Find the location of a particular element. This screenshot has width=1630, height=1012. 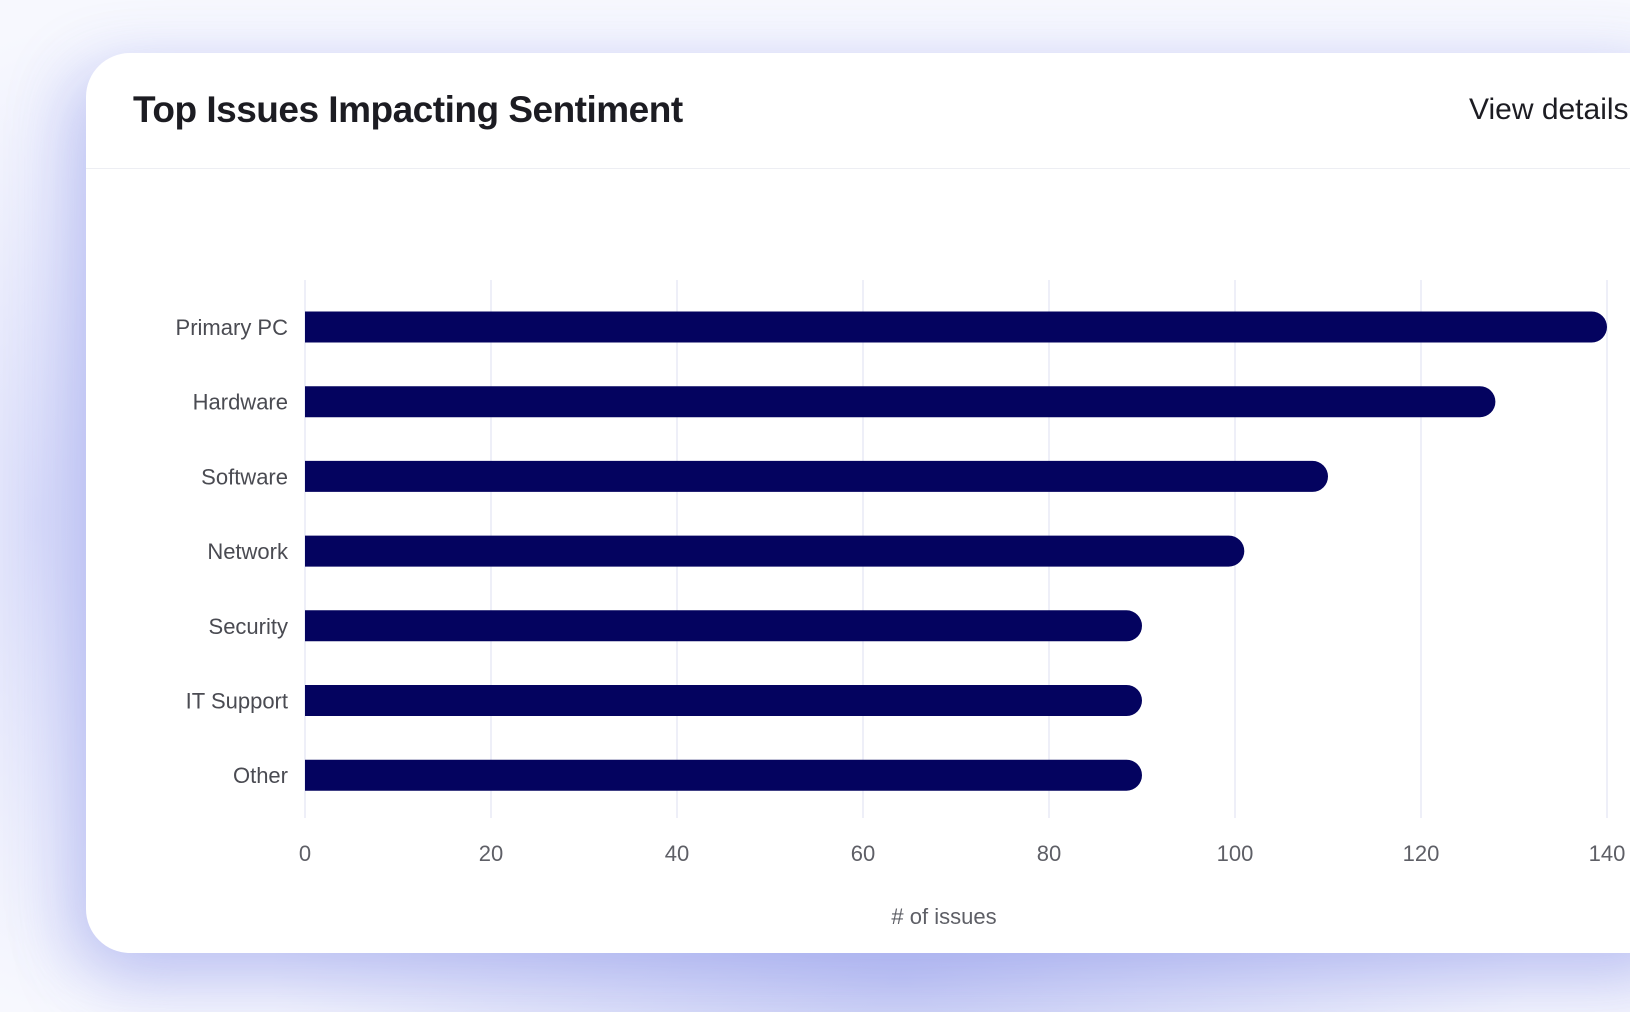

bar-software is located at coordinates (816, 476).